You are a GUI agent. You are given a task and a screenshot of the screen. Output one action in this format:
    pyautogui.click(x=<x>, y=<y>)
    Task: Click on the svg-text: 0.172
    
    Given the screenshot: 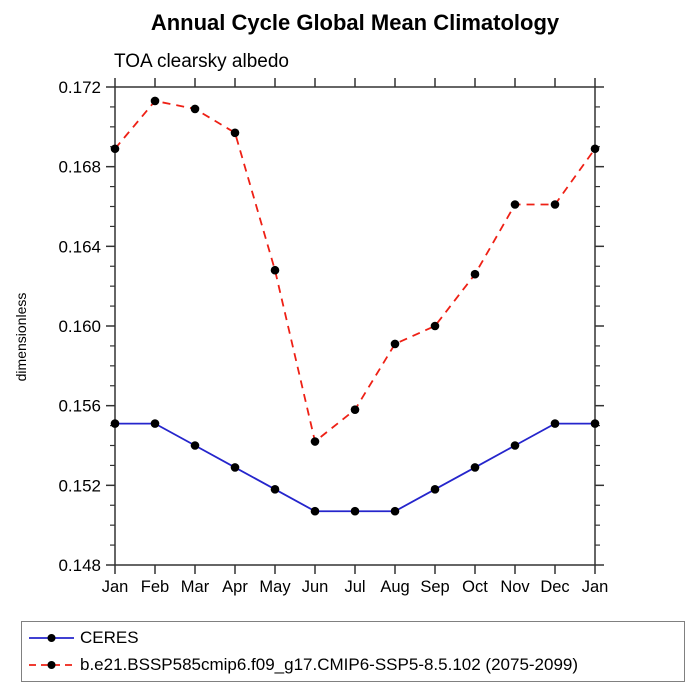 What is the action you would take?
    pyautogui.click(x=79, y=87)
    